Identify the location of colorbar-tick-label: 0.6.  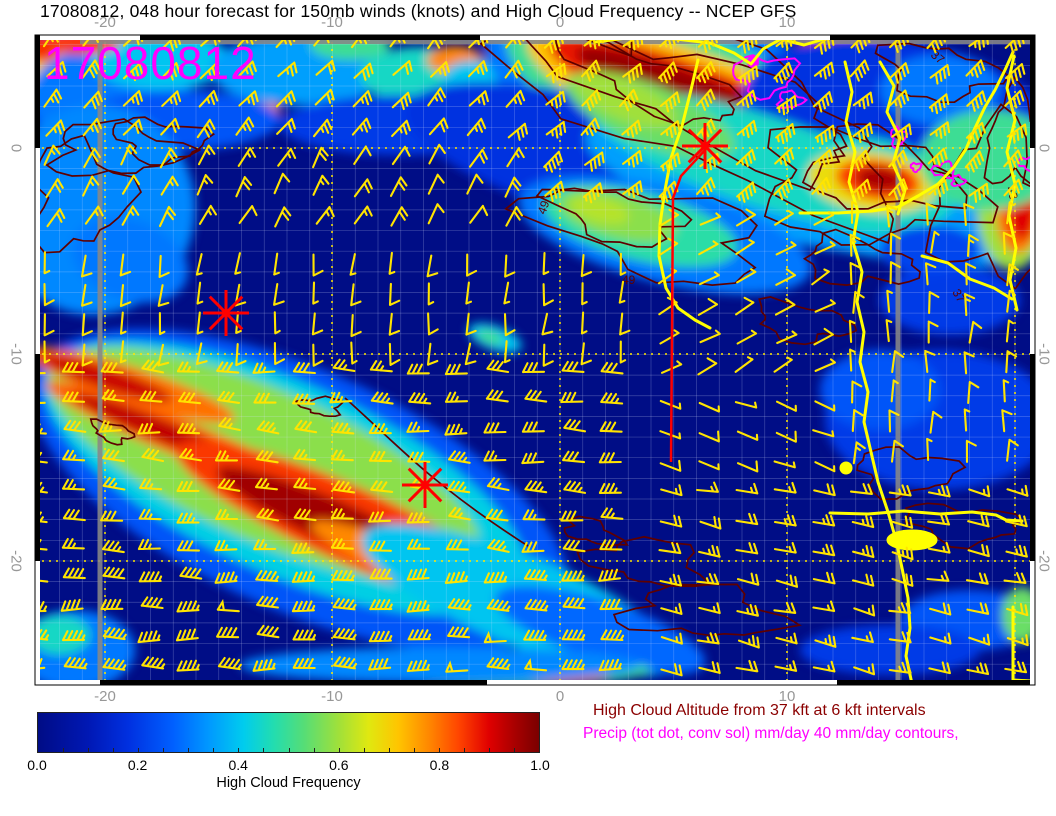
(339, 765).